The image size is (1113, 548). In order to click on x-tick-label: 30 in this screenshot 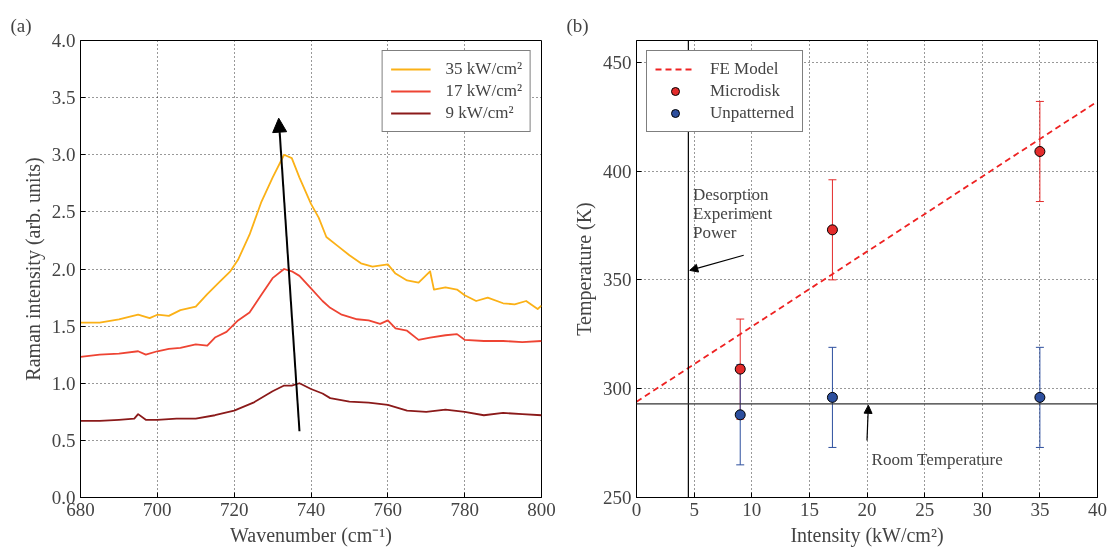, I will do `click(982, 509)`.